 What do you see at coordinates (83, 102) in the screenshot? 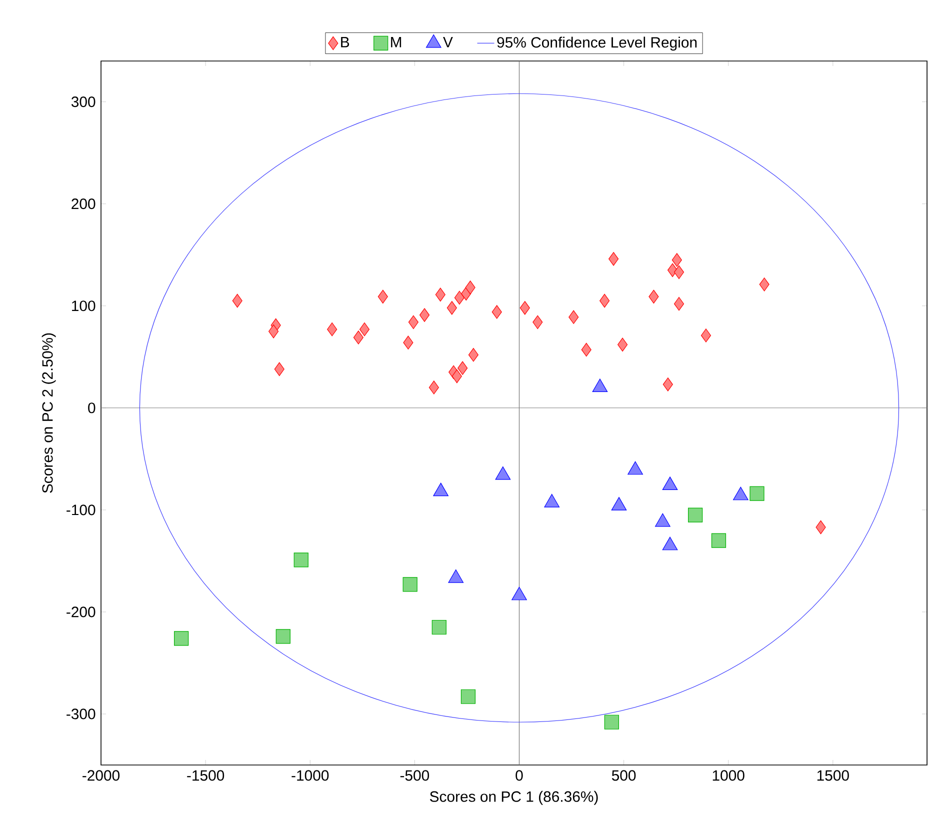
I see `y-tick-label: 300` at bounding box center [83, 102].